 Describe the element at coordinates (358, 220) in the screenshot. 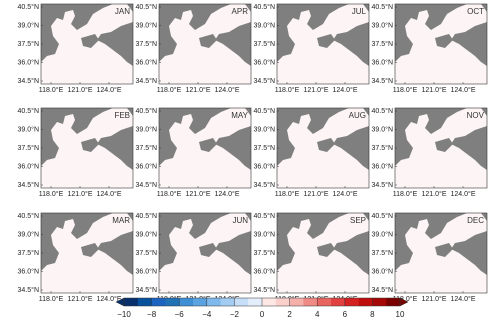

I see `month-label: SEP` at that location.